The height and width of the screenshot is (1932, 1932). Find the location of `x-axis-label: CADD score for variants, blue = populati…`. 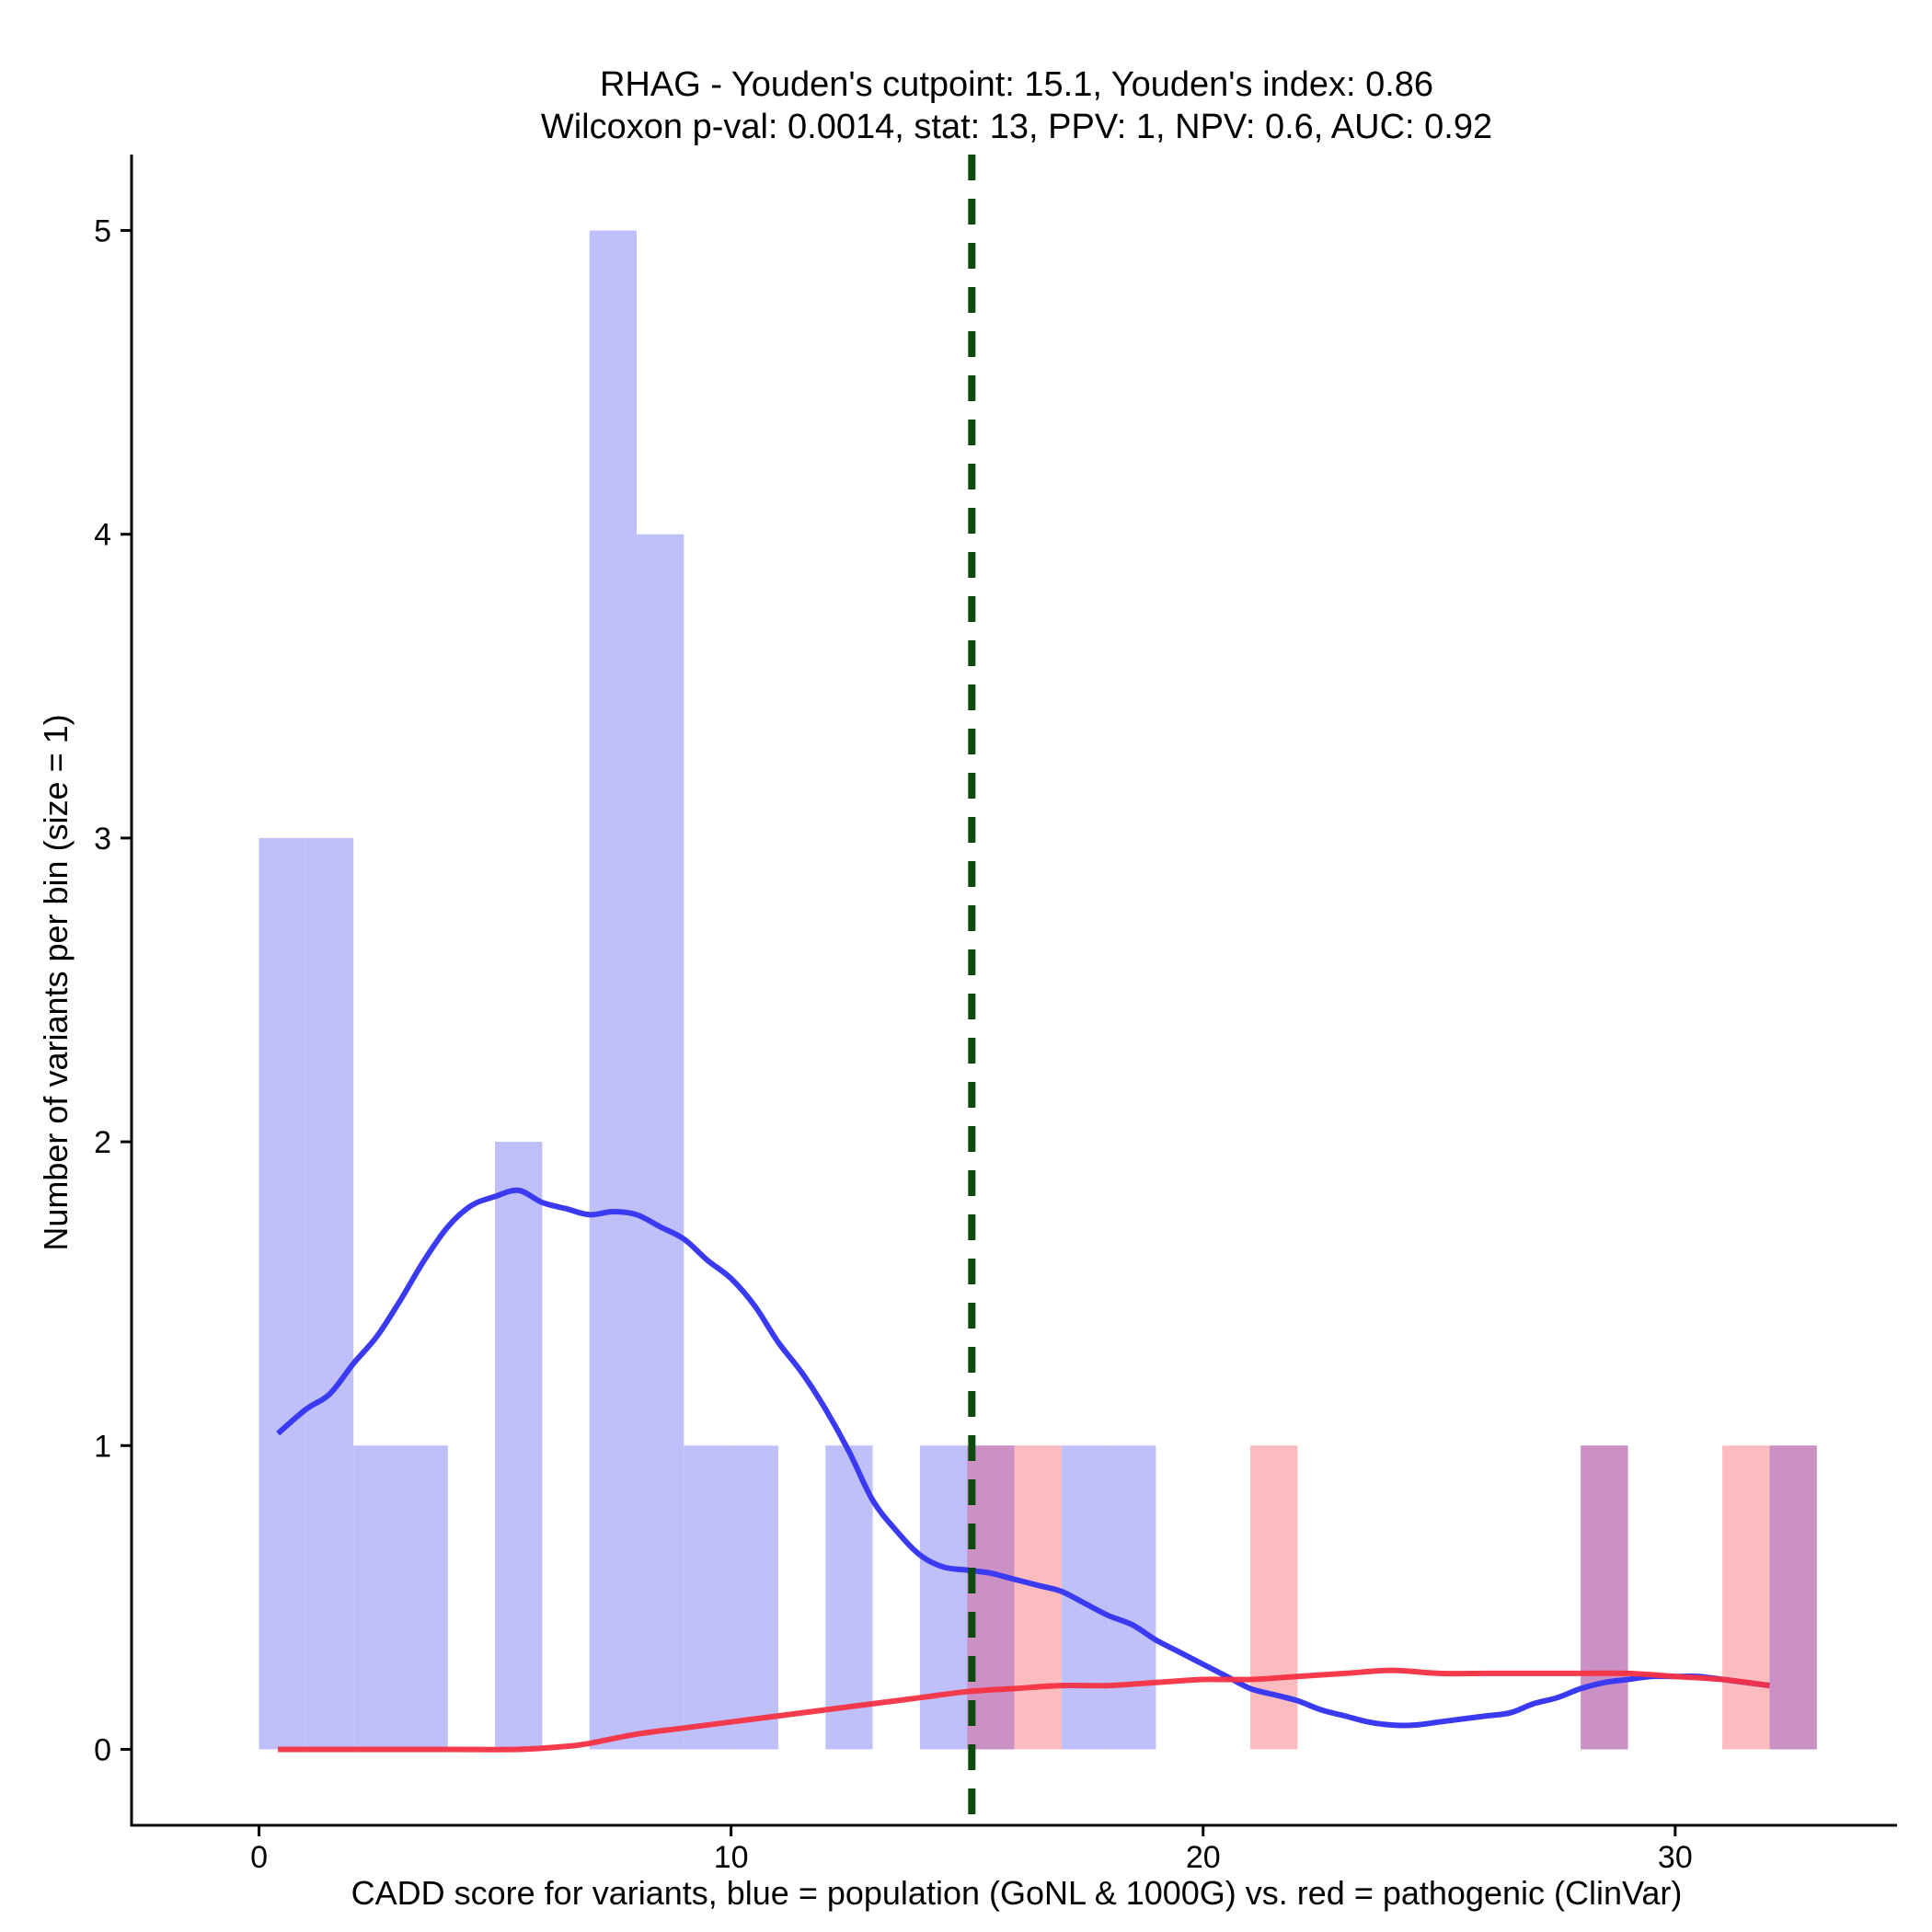

x-axis-label: CADD score for variants, blue = populati… is located at coordinates (1017, 1893).